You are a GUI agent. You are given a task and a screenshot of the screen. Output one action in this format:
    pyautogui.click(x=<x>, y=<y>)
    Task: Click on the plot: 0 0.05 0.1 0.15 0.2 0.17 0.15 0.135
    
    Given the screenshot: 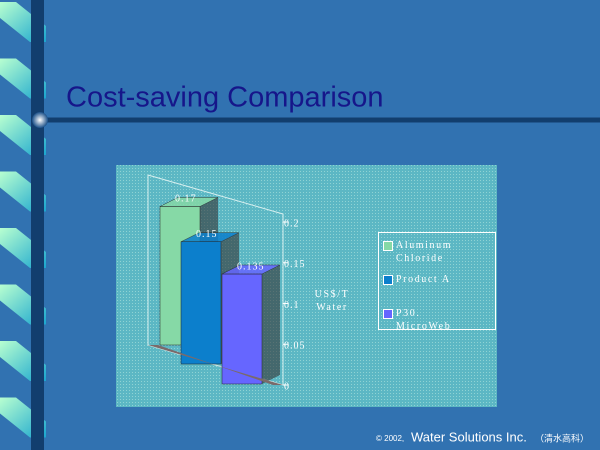 What is the action you would take?
    pyautogui.click(x=226, y=283)
    